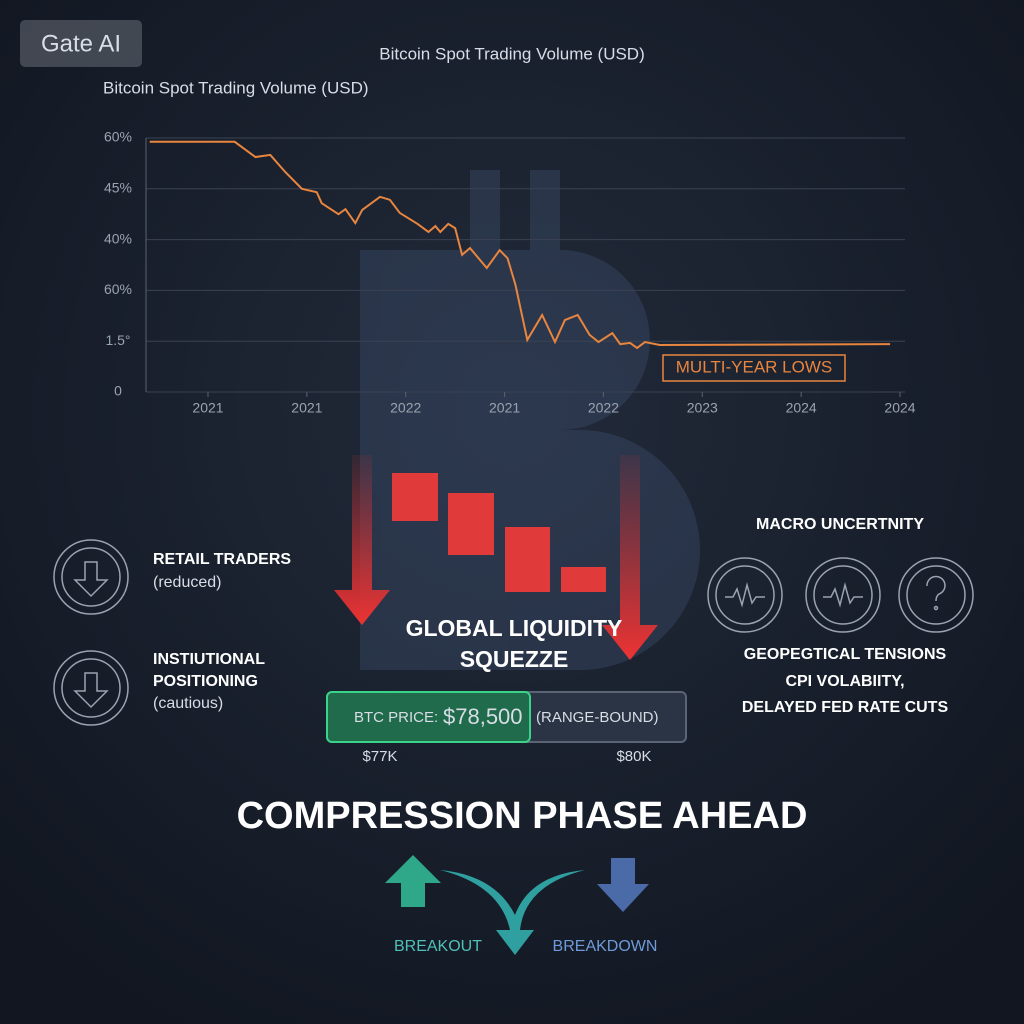 The width and height of the screenshot is (1024, 1024). What do you see at coordinates (222, 559) in the screenshot?
I see `item-title: RETAIL TRADERS` at bounding box center [222, 559].